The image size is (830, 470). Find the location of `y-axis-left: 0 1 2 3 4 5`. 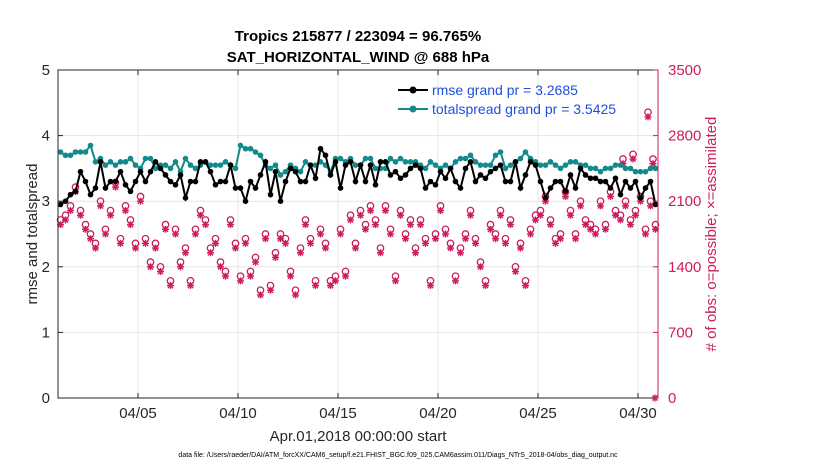

y-axis-left: 0 1 2 3 4 5 is located at coordinates (52, 234).